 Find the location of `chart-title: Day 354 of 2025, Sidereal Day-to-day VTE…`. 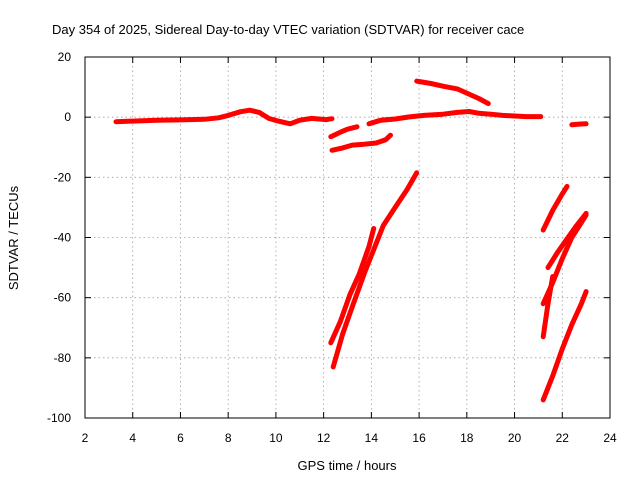

chart-title: Day 354 of 2025, Sidereal Day-to-day VTE… is located at coordinates (288, 29).